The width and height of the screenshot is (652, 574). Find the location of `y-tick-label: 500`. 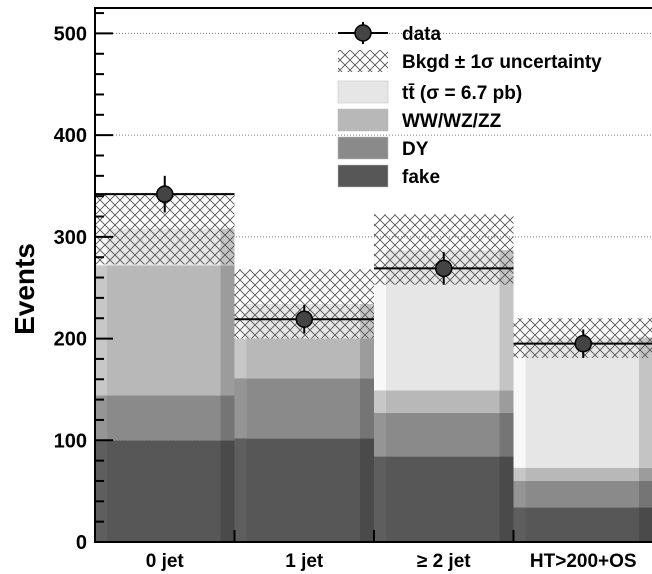

y-tick-label: 500 is located at coordinates (70, 34).